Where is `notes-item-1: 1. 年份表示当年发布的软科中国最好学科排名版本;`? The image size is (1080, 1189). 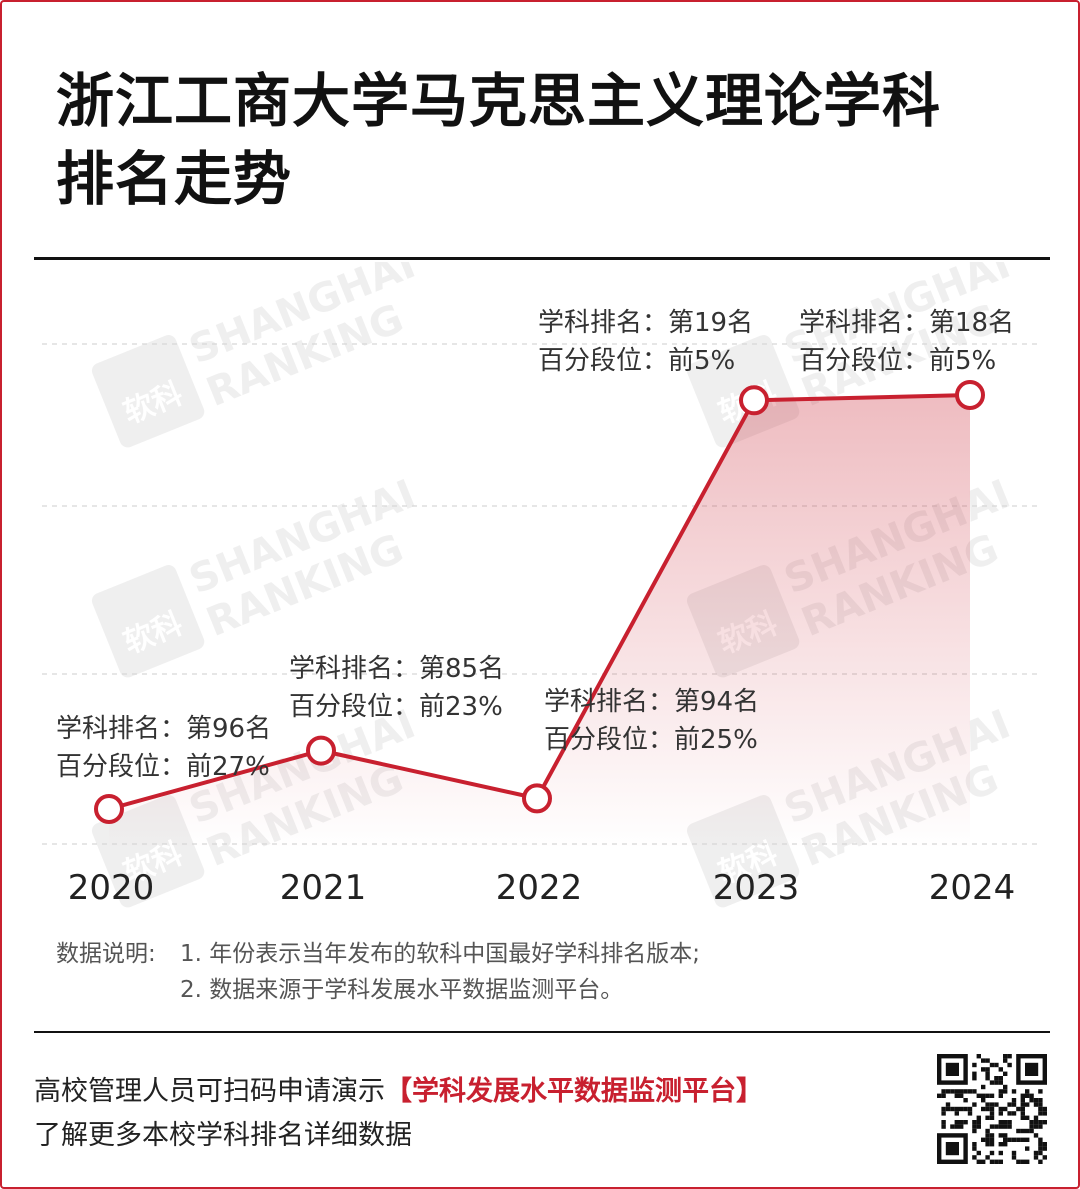
notes-item-1: 1. 年份表示当年发布的软科中国最好学科排名版本; is located at coordinates (440, 954).